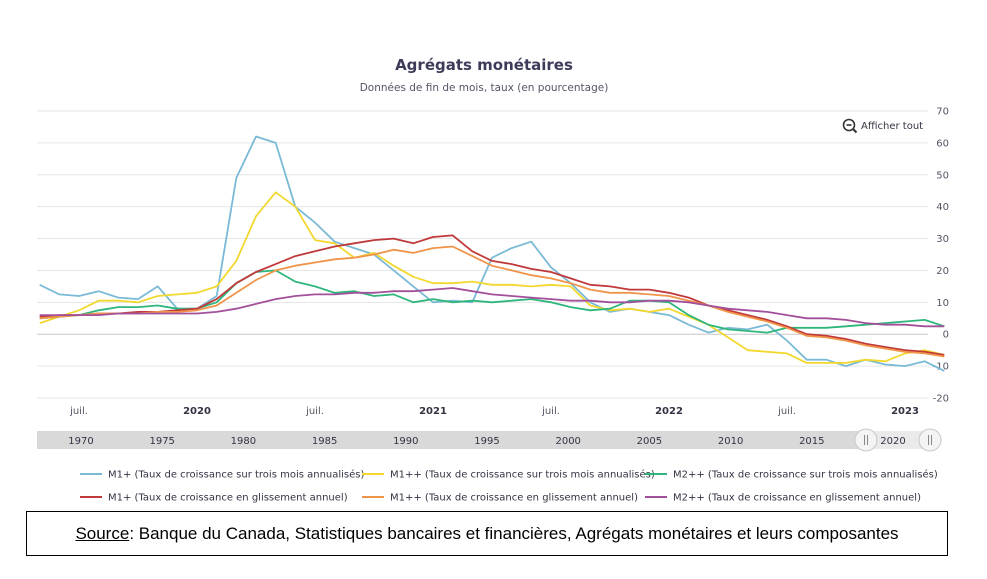 The height and width of the screenshot is (579, 987). I want to click on y-tick-label: 0, so click(946, 335).